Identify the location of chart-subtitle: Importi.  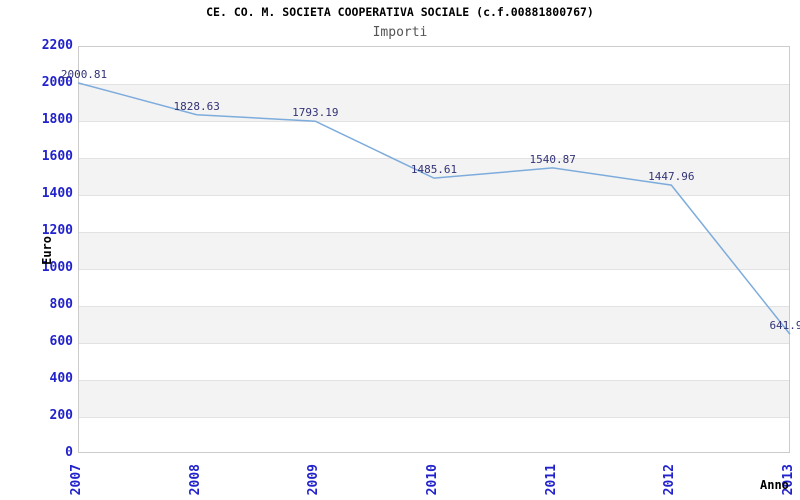
(400, 32).